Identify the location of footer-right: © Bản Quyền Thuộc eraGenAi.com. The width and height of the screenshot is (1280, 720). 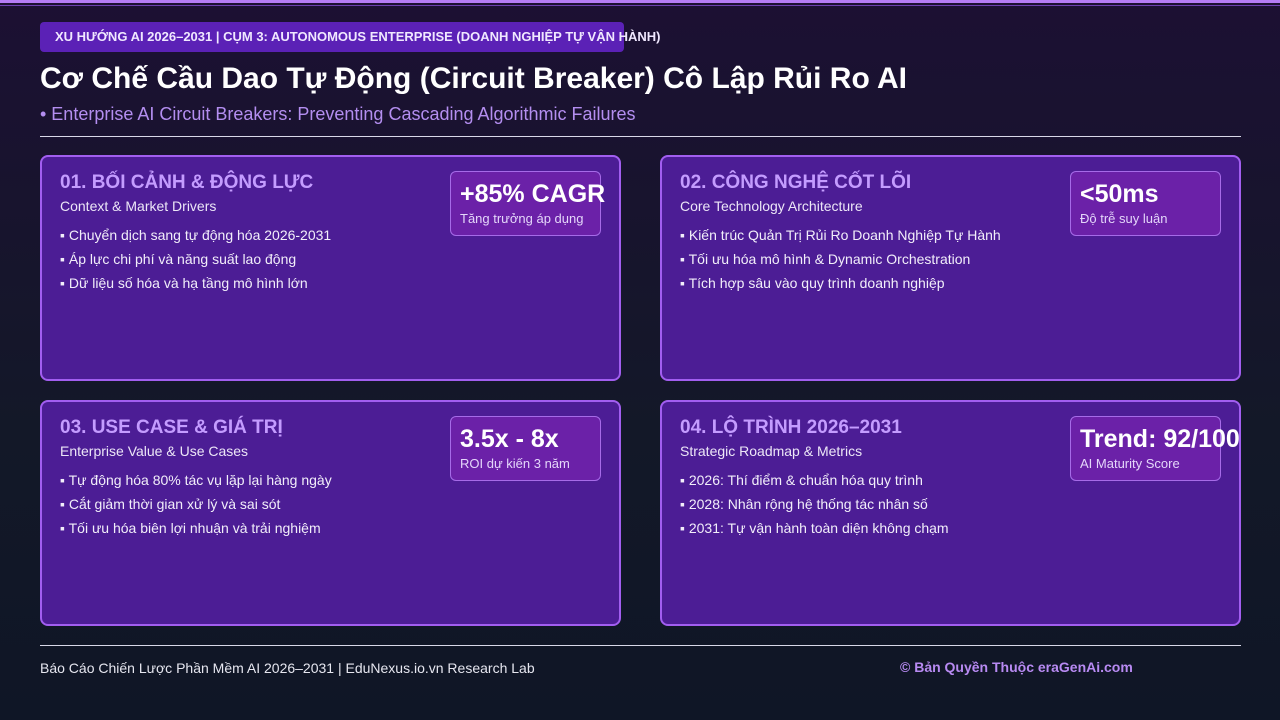
(1016, 667).